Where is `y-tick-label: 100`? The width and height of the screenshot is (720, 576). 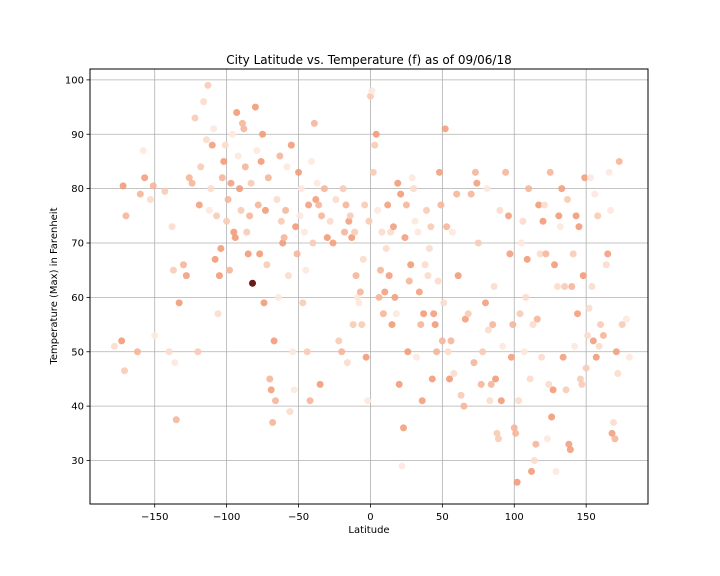 y-tick-label: 100 is located at coordinates (74, 80).